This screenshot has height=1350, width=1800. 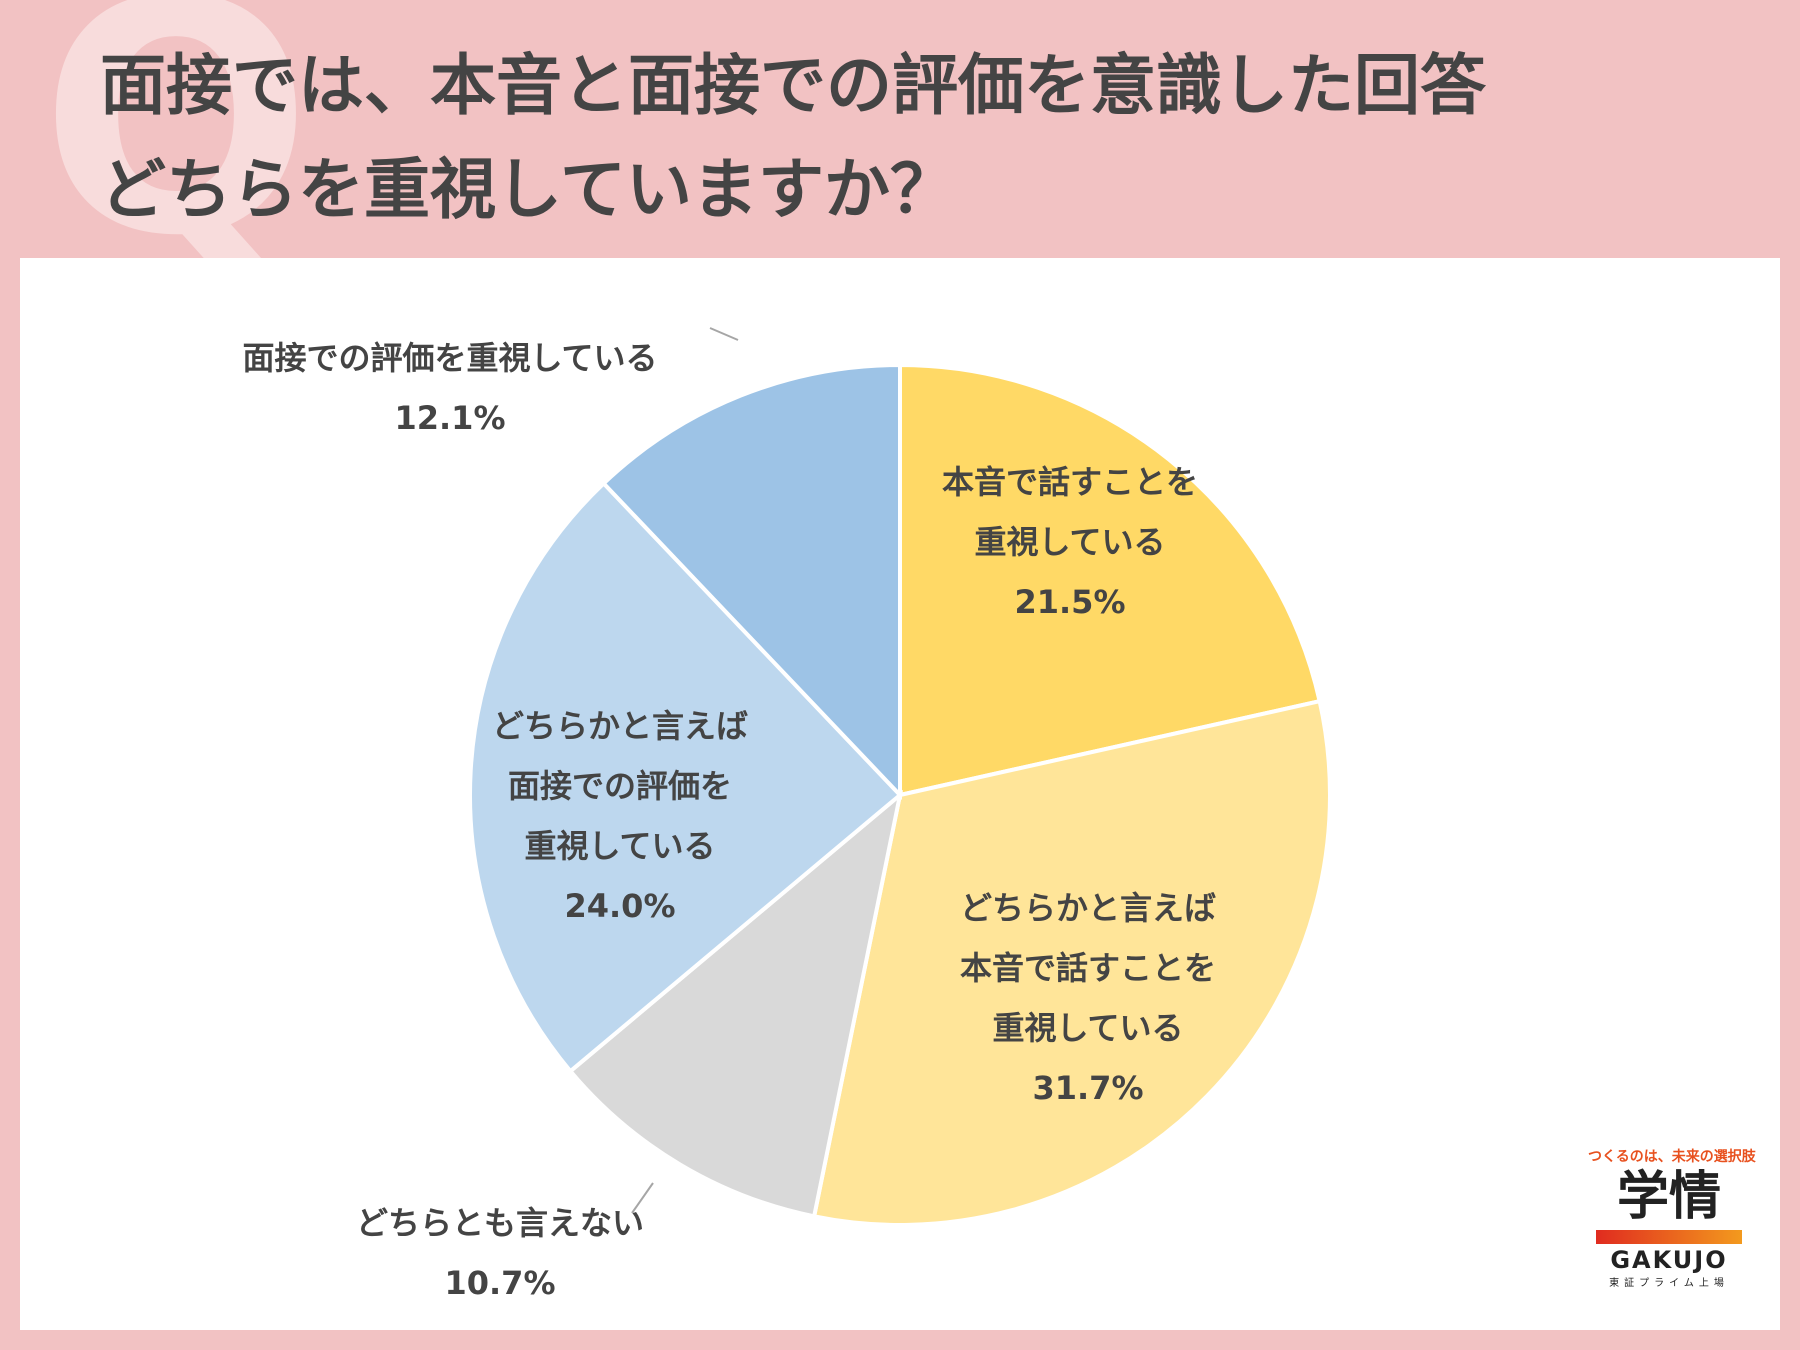 I want to click on slice-label-2: どちらかと言えば 本音で話すことを 重視している 31.7%, so click(x=1088, y=998).